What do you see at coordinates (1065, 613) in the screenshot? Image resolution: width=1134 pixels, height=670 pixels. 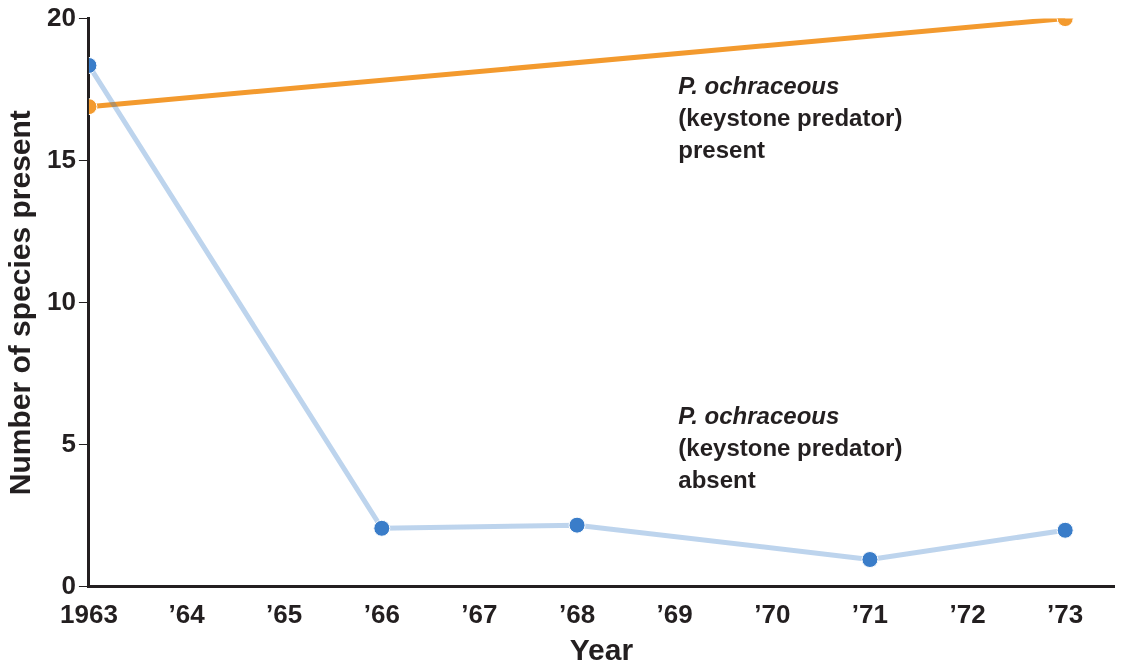 I see `x-tick-label: ’73` at bounding box center [1065, 613].